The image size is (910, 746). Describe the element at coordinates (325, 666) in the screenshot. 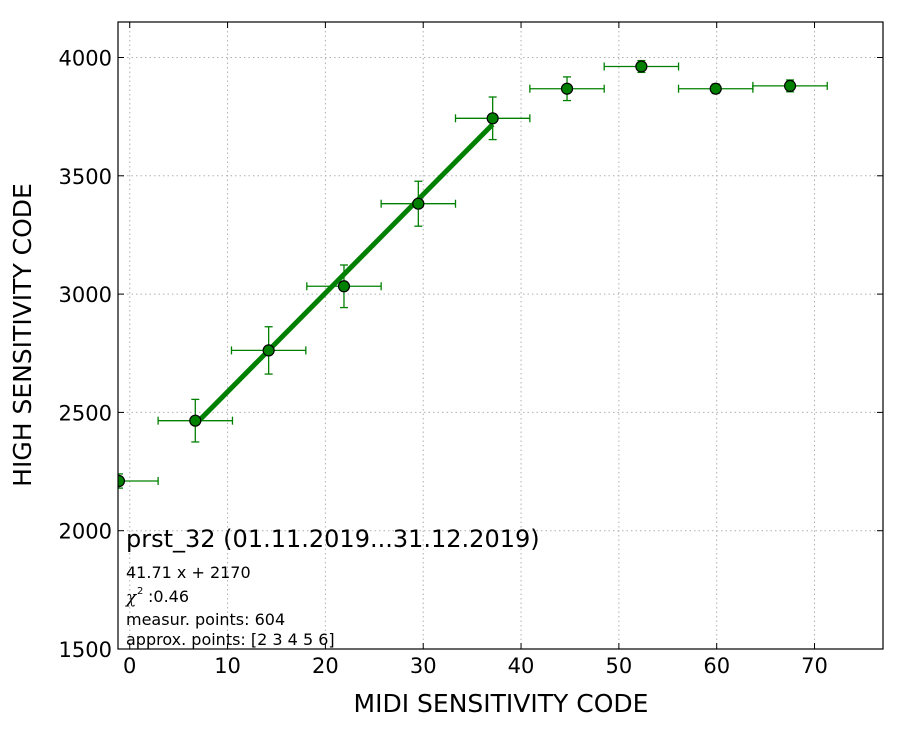

I see `x-tick-label: 20` at that location.